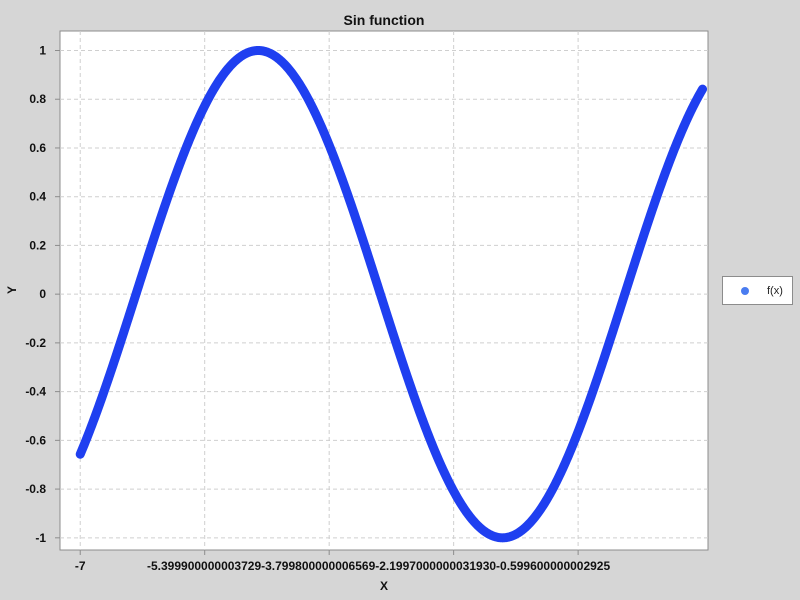  What do you see at coordinates (384, 586) in the screenshot?
I see `x-axis-label: X` at bounding box center [384, 586].